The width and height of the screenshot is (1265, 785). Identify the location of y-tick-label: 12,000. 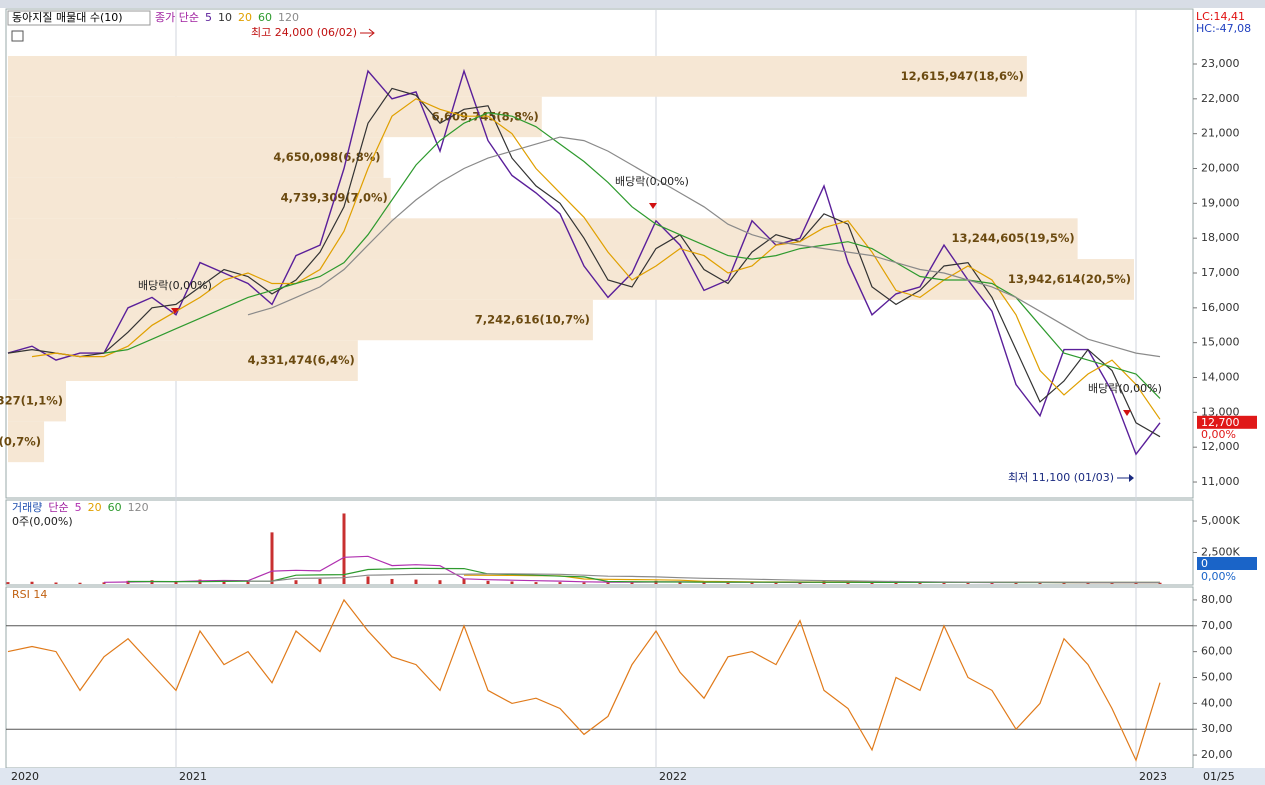
(1220, 446).